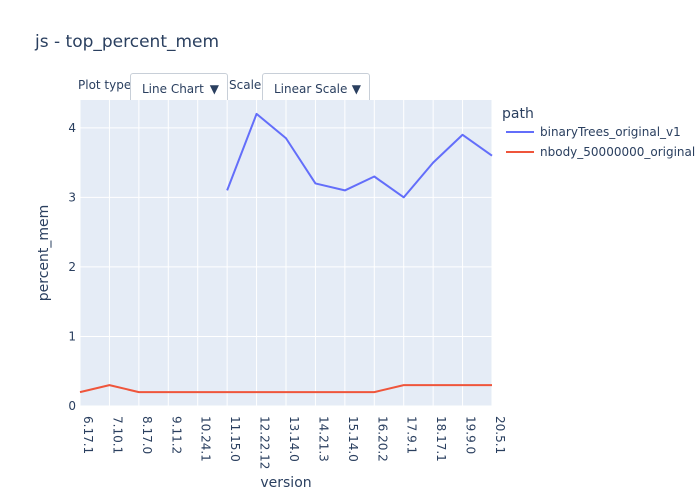  What do you see at coordinates (617, 152) in the screenshot?
I see `legend-label-1: nbody_50000000_original` at bounding box center [617, 152].